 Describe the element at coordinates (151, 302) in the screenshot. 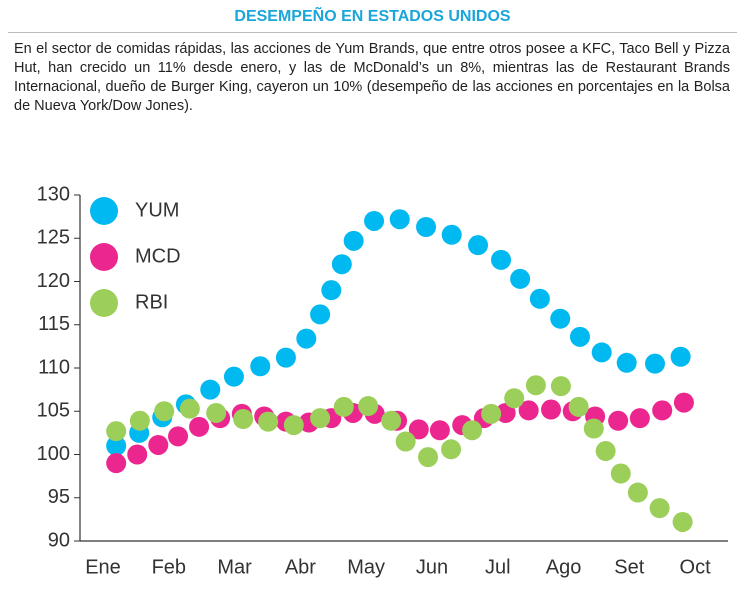

I see `legend-label: RBI` at that location.